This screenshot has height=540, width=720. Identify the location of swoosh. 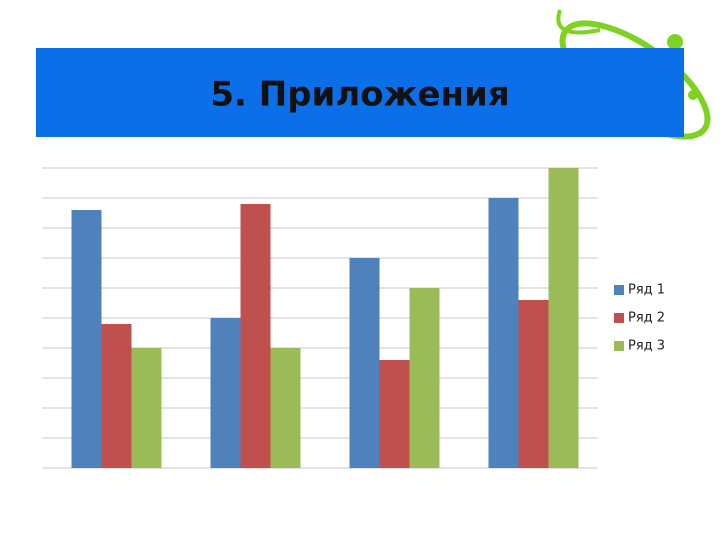
(578, 22).